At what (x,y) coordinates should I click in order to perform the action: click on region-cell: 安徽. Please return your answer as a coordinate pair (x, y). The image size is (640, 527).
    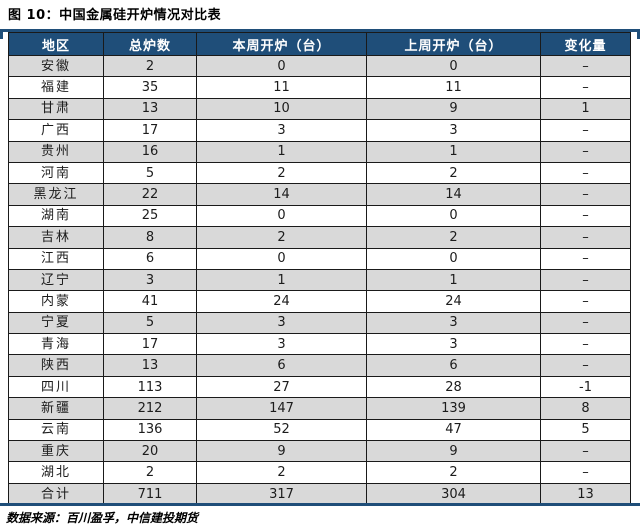
    Looking at the image, I should click on (56, 66).